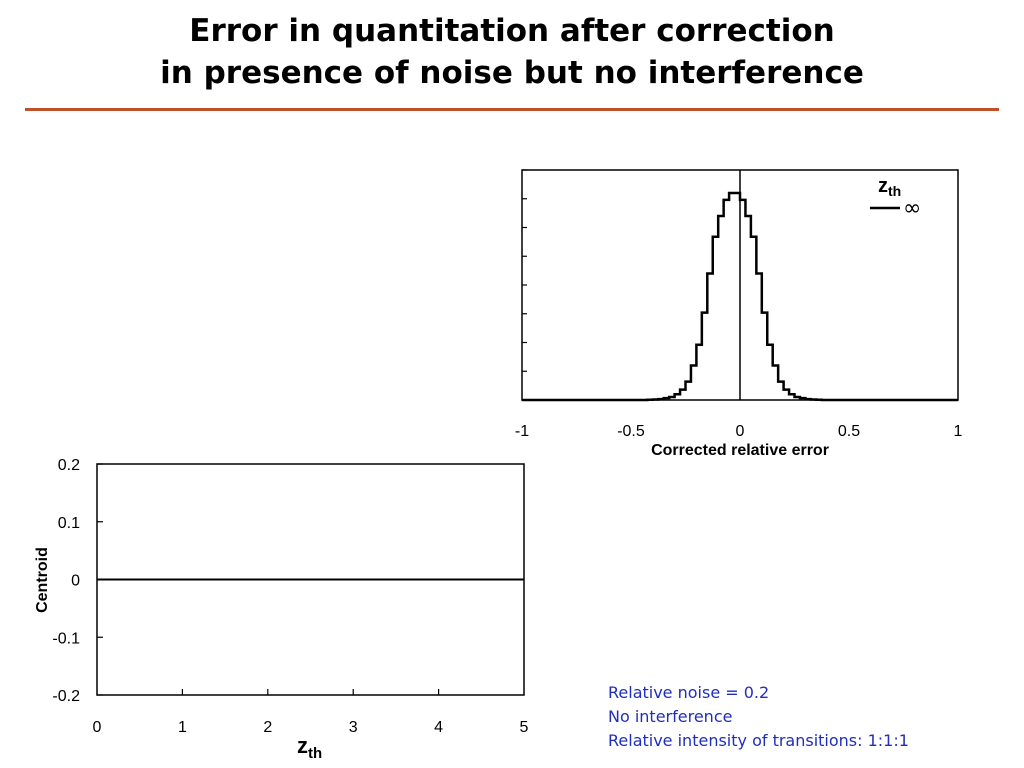 This screenshot has height=768, width=1024. I want to click on histogram-x-tick-label: 0, so click(740, 431).